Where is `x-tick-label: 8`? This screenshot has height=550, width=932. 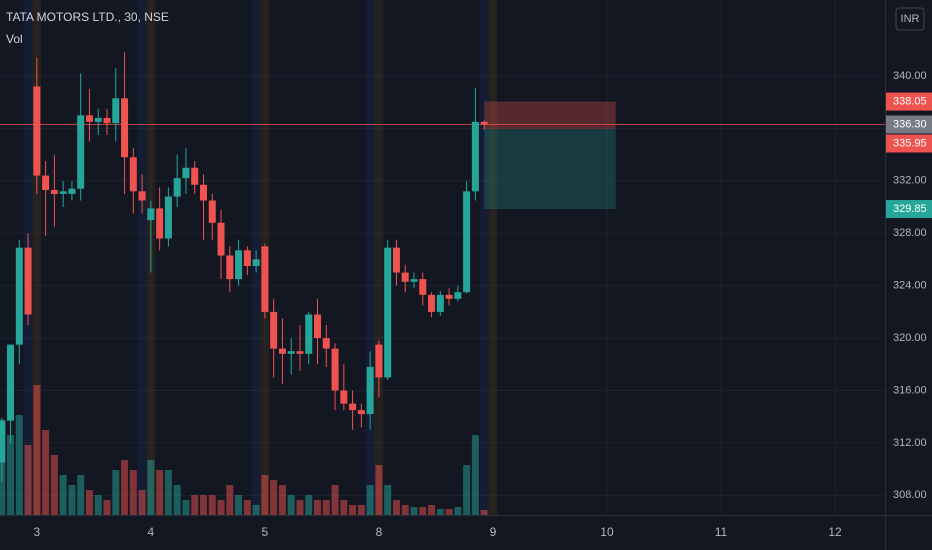
x-tick-label: 8 is located at coordinates (379, 532).